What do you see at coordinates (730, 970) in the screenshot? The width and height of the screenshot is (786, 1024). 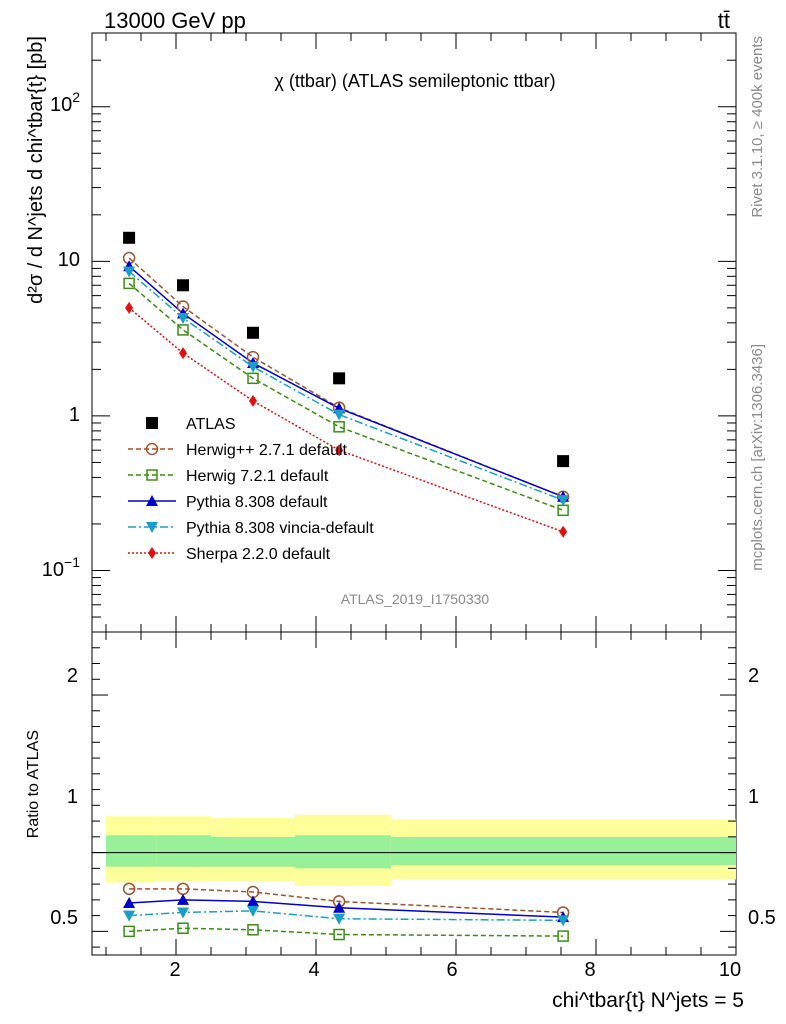 I see `x-tick-label: 10` at bounding box center [730, 970].